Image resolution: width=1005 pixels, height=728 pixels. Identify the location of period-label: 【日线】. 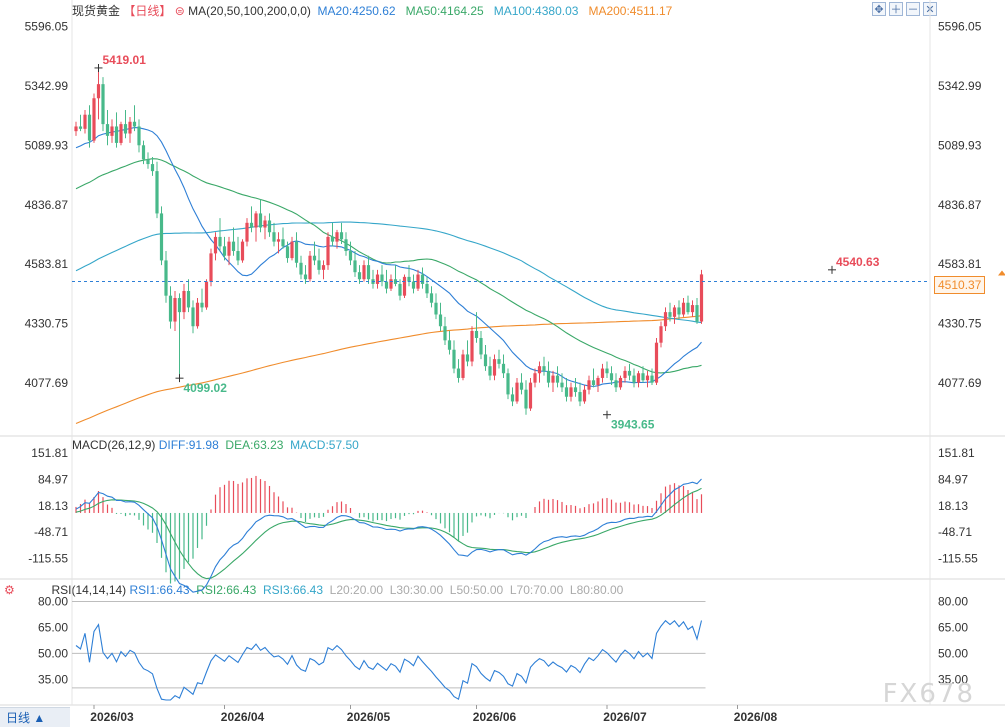
(147, 11).